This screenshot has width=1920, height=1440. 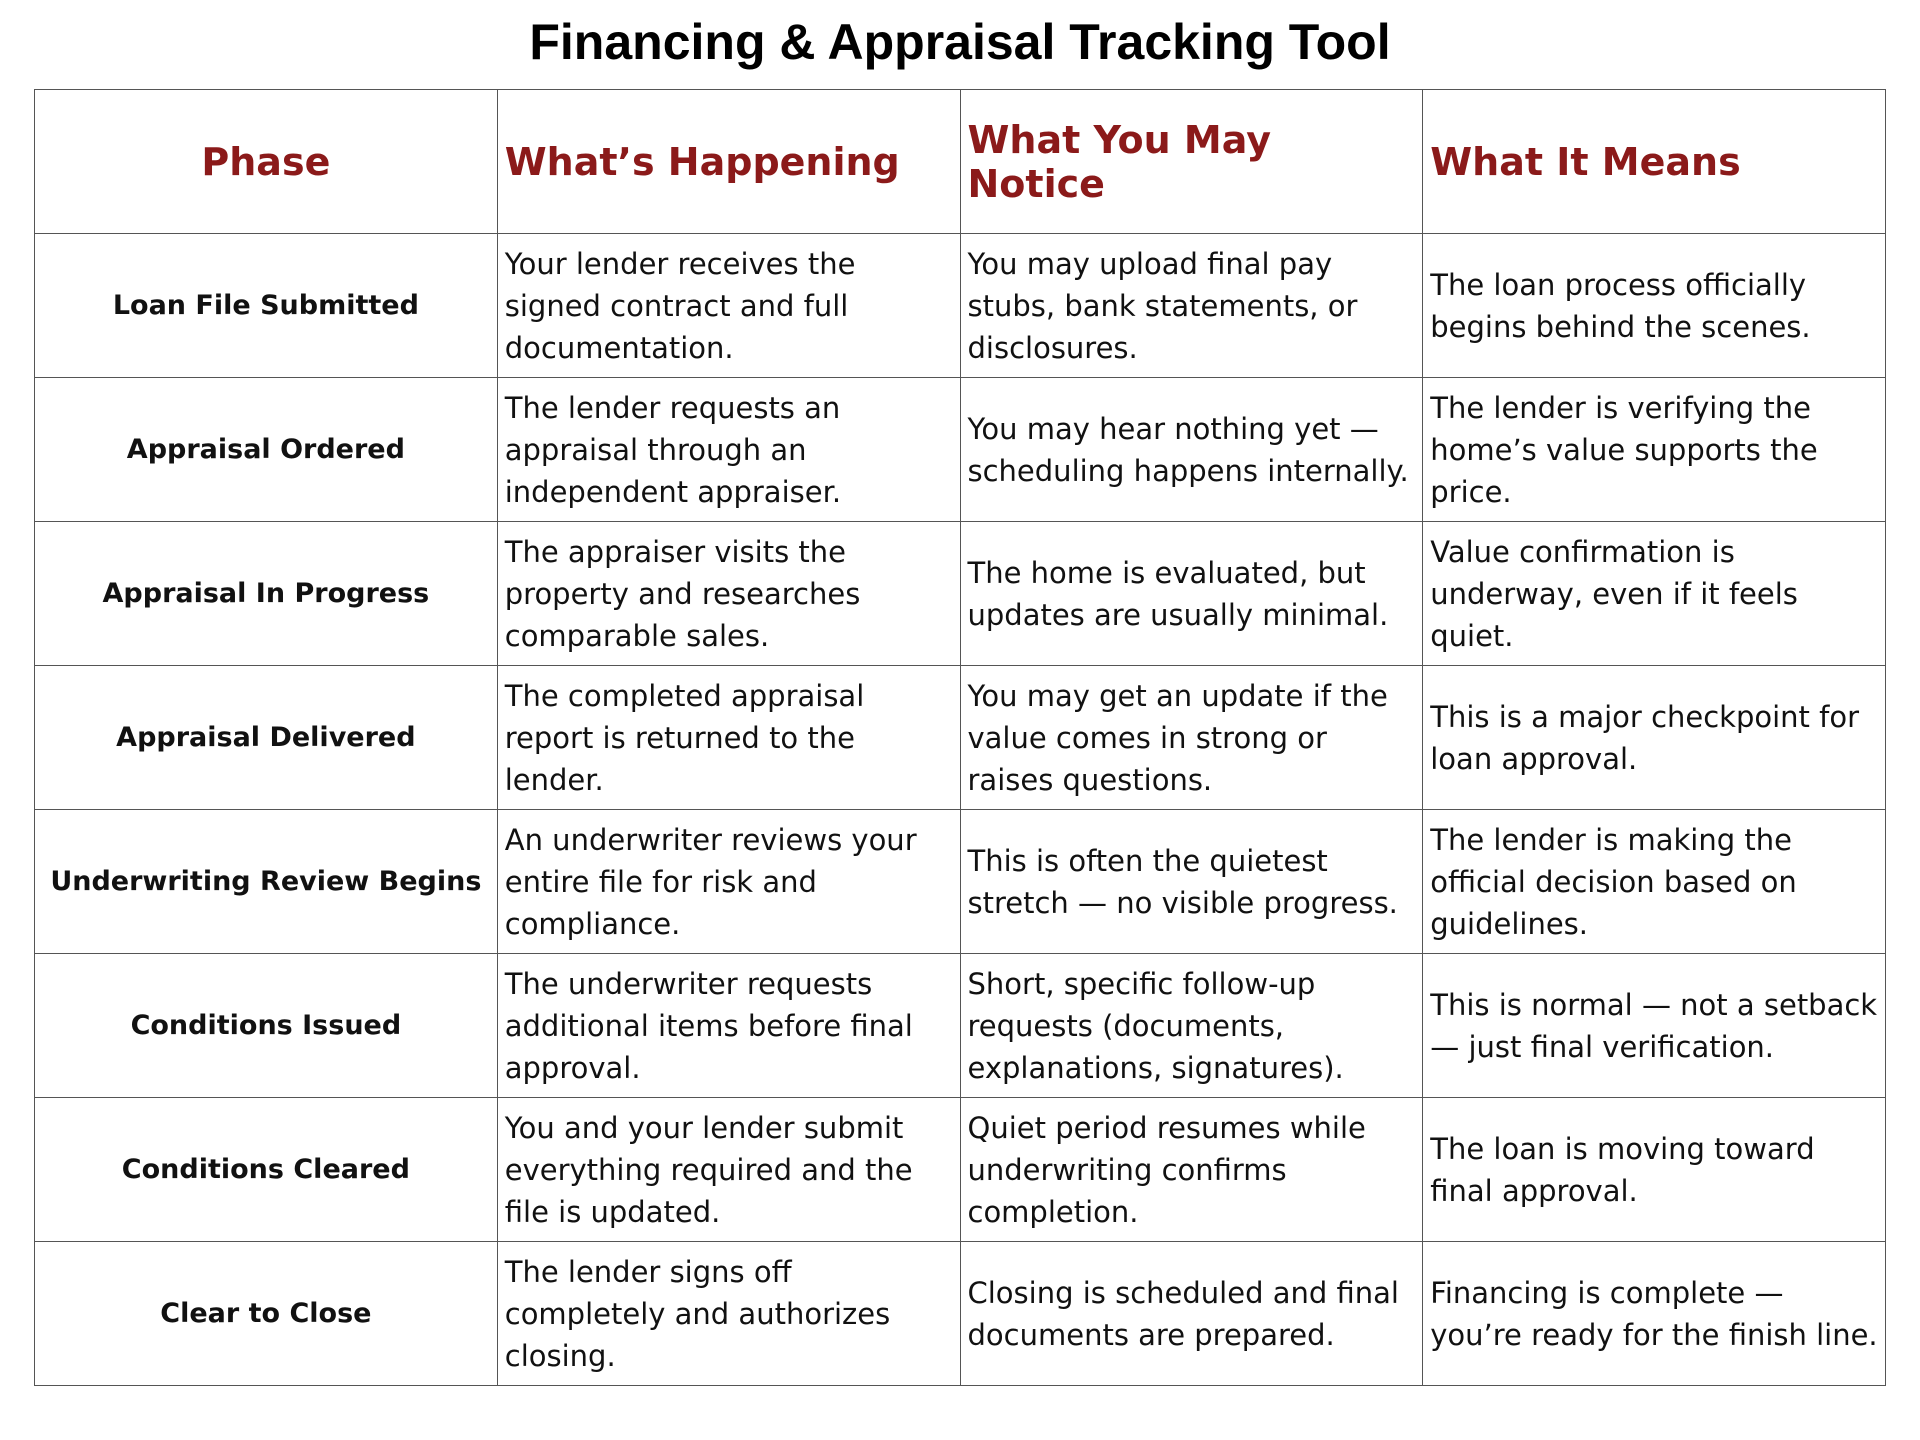 What do you see at coordinates (1654, 161) in the screenshot?
I see `header-what-it-means: What It Means` at bounding box center [1654, 161].